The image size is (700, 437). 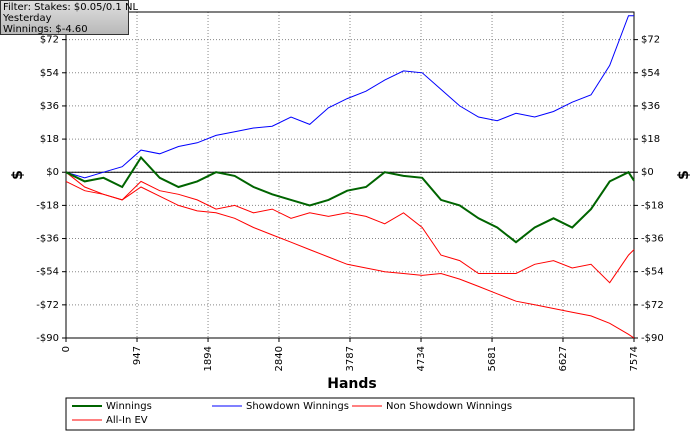 What do you see at coordinates (127, 420) in the screenshot?
I see `legend-label: All-In EV` at bounding box center [127, 420].